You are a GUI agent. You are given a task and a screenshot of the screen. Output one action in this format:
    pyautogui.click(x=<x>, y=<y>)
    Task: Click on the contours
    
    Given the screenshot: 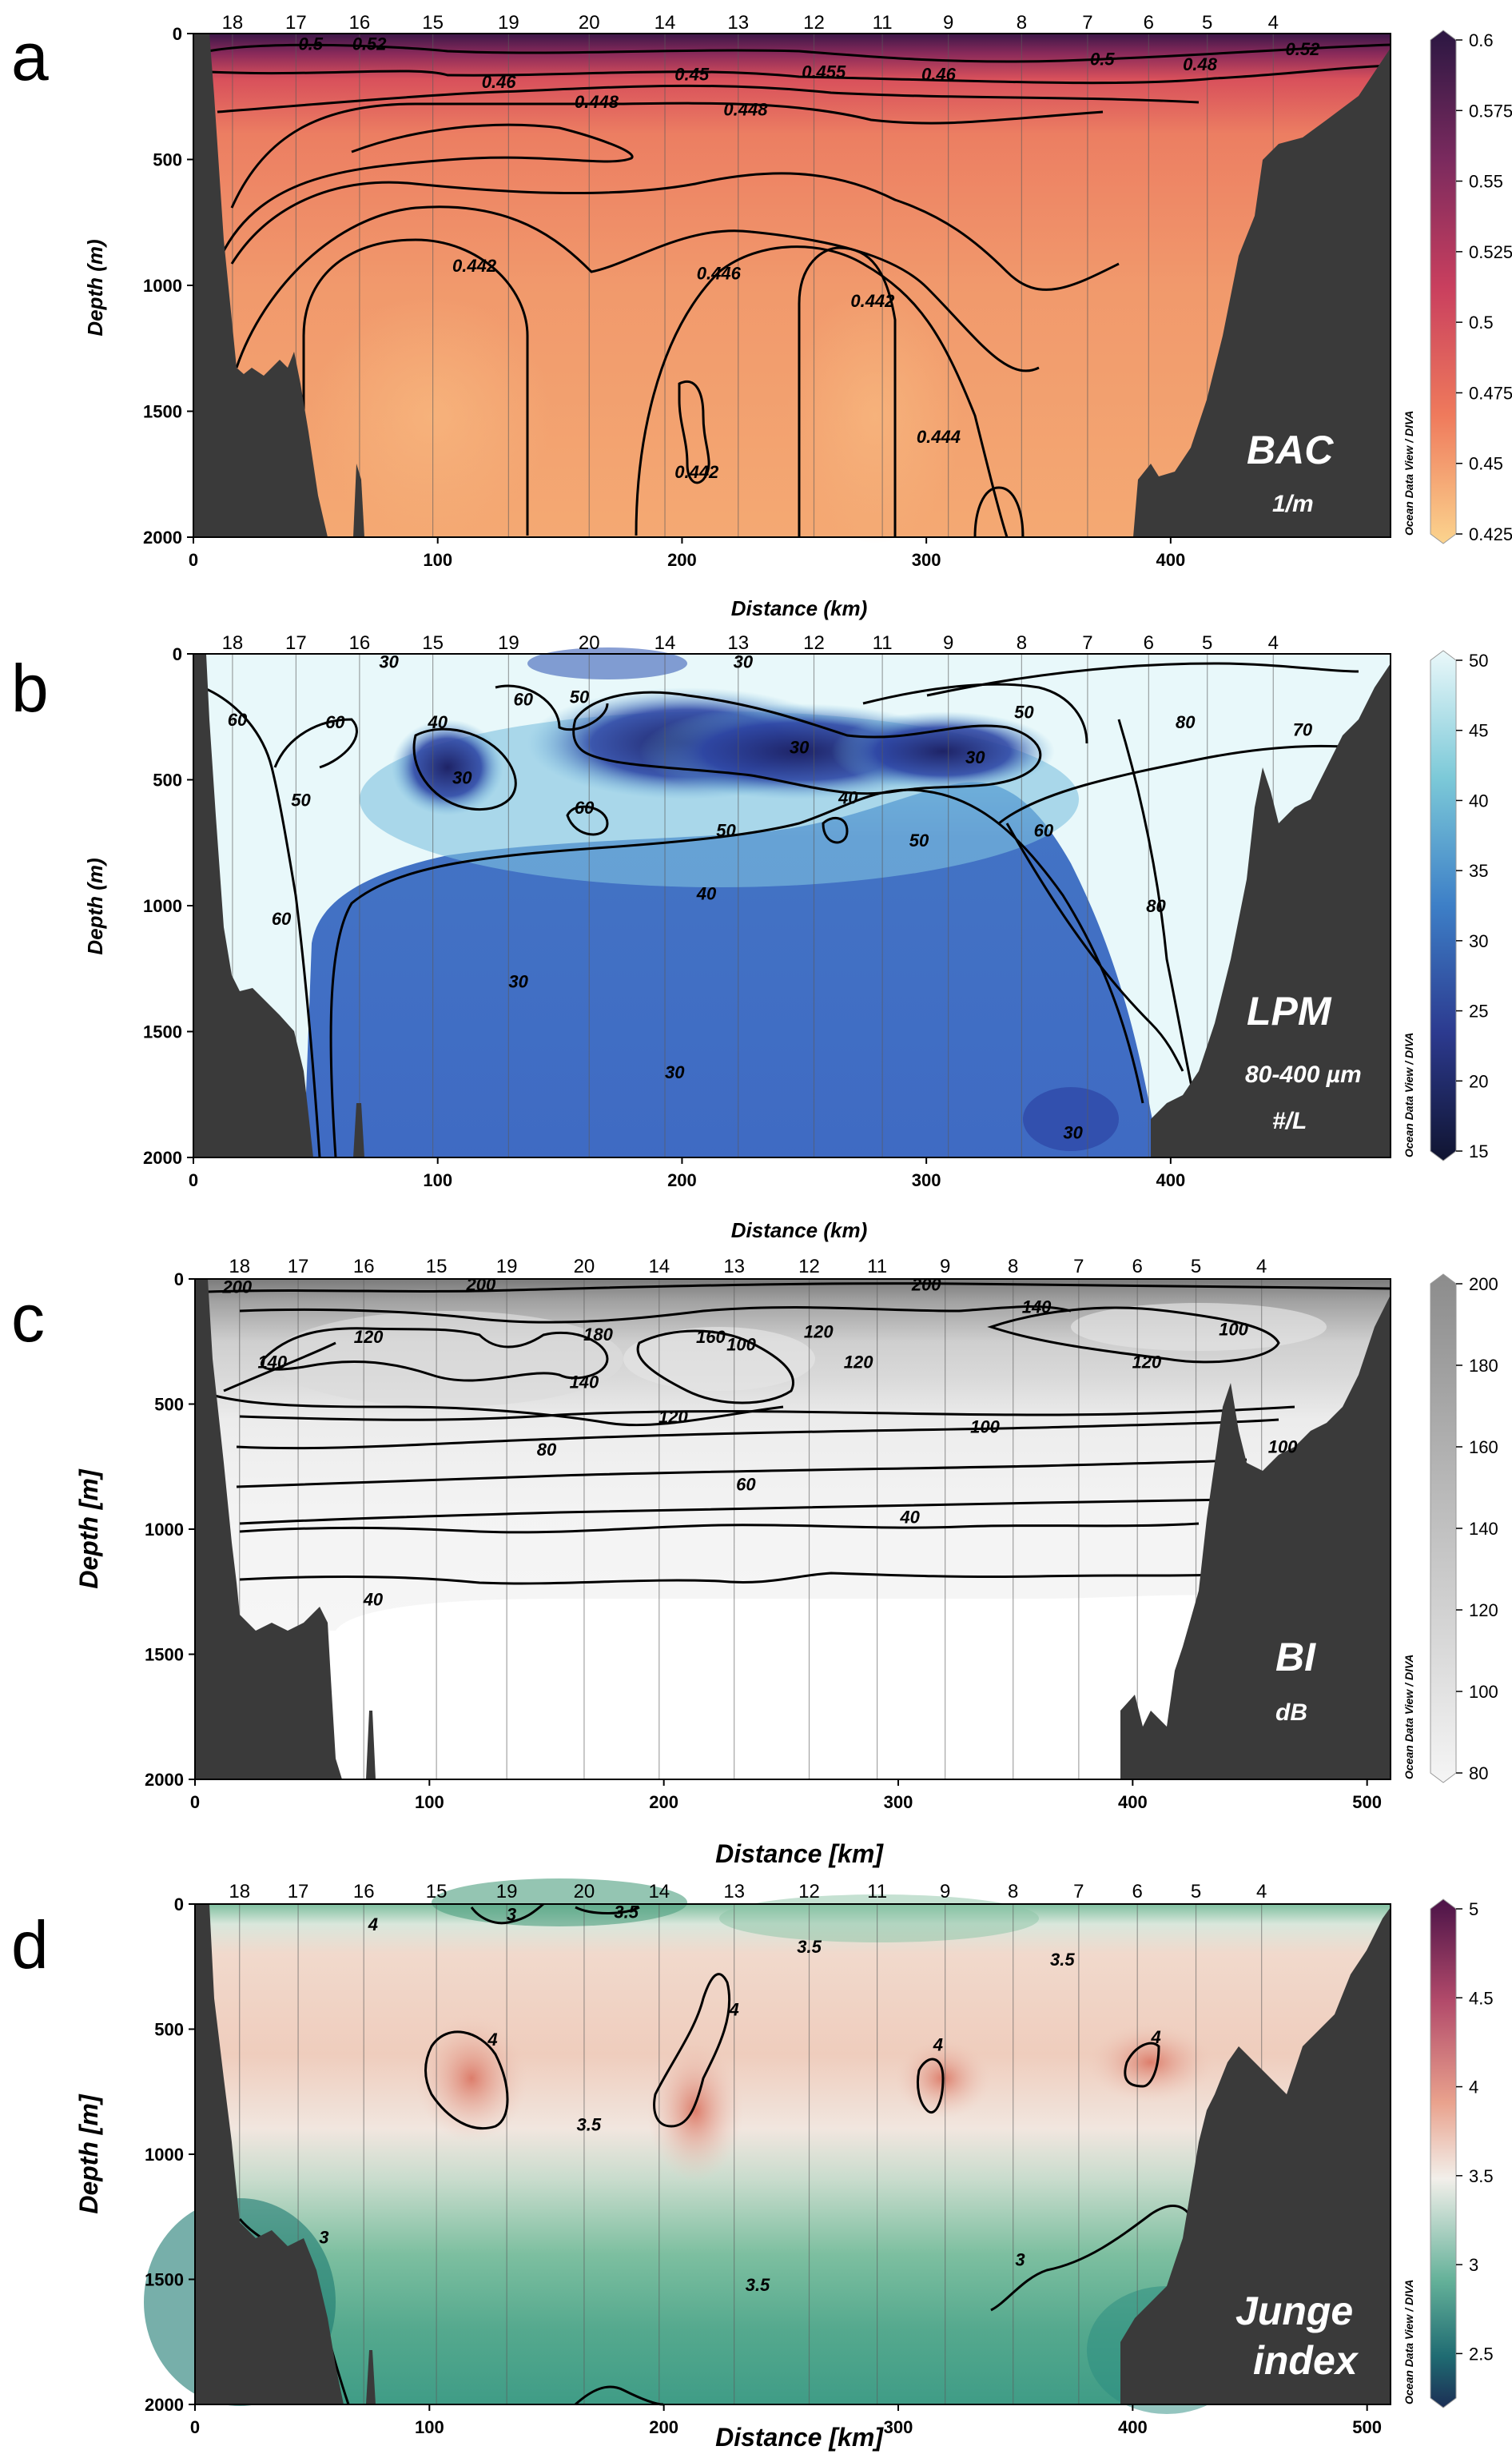 What is the action you would take?
    pyautogui.click(x=717, y=2154)
    